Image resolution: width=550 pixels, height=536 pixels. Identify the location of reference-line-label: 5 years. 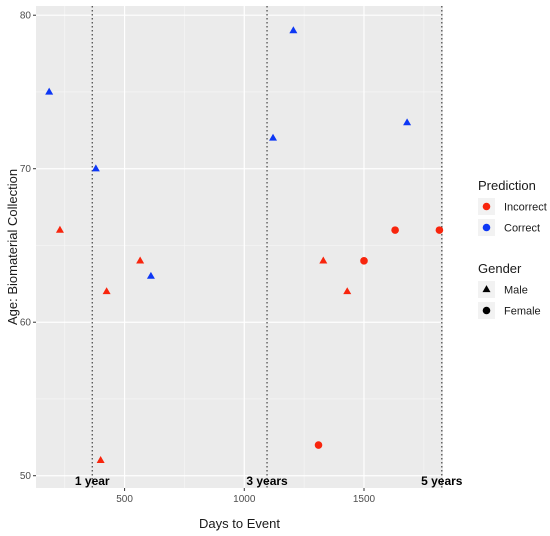
(442, 481).